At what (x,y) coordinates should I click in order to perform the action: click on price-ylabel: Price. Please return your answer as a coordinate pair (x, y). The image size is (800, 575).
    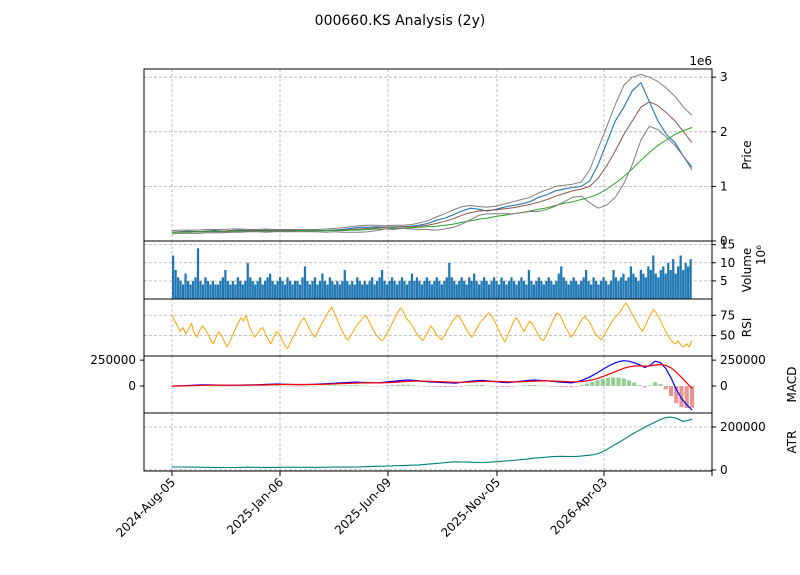
    Looking at the image, I should click on (747, 154).